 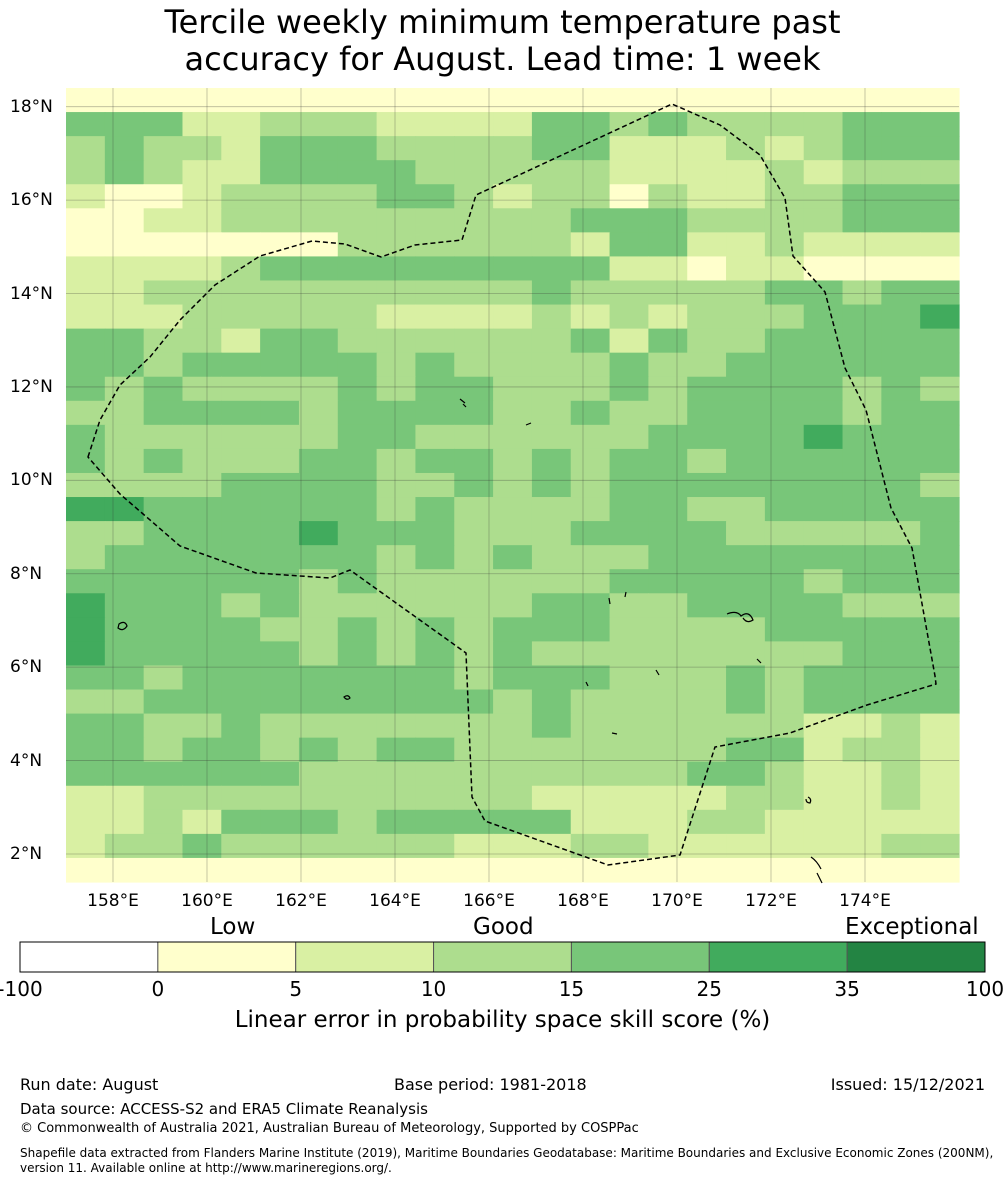 What do you see at coordinates (571, 989) in the screenshot?
I see `colorbar-tick-label: 15` at bounding box center [571, 989].